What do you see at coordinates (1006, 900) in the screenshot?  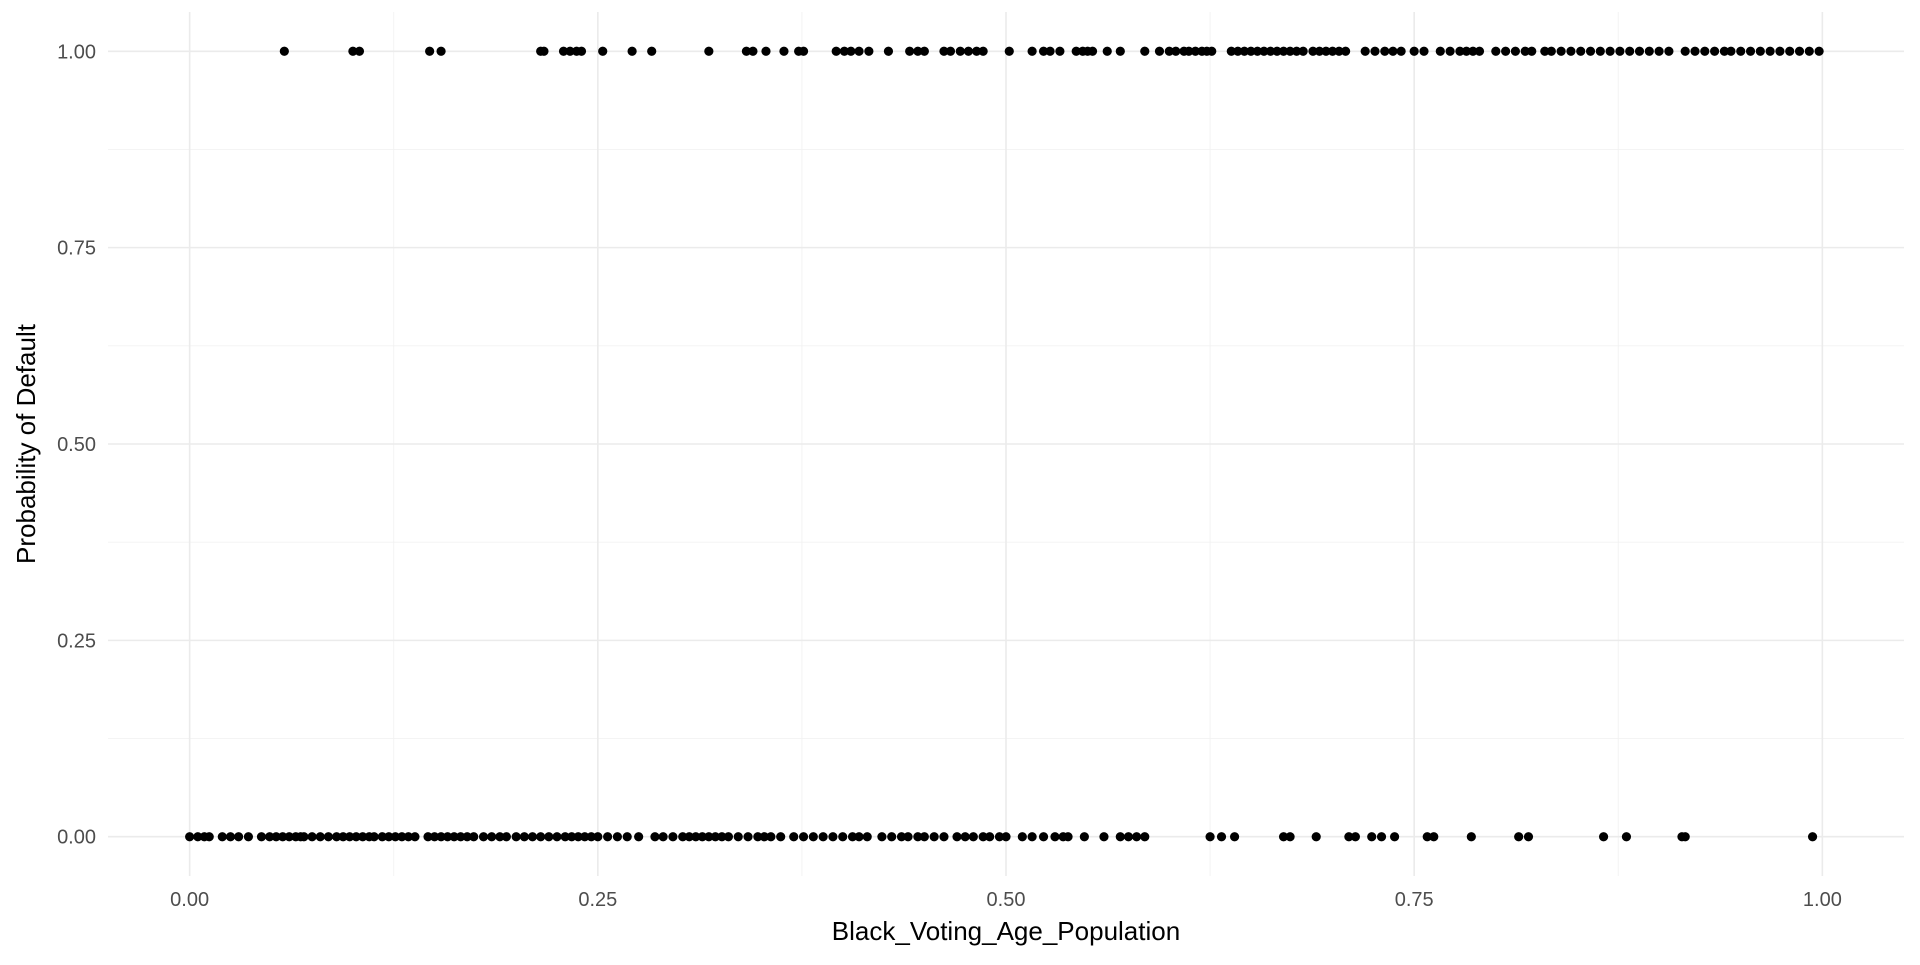 I see `x-axis-ticks: 0.00 0.25 0.50 0.75 1.00` at bounding box center [1006, 900].